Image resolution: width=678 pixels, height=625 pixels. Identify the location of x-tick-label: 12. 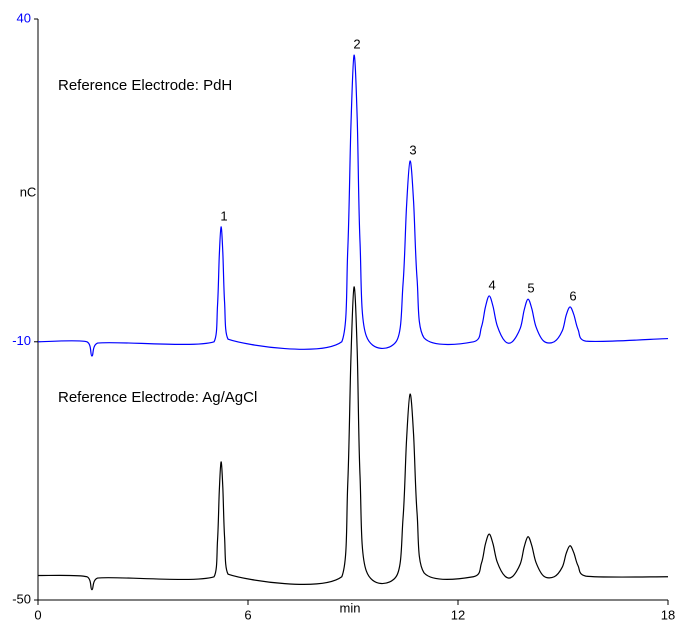
(458, 614).